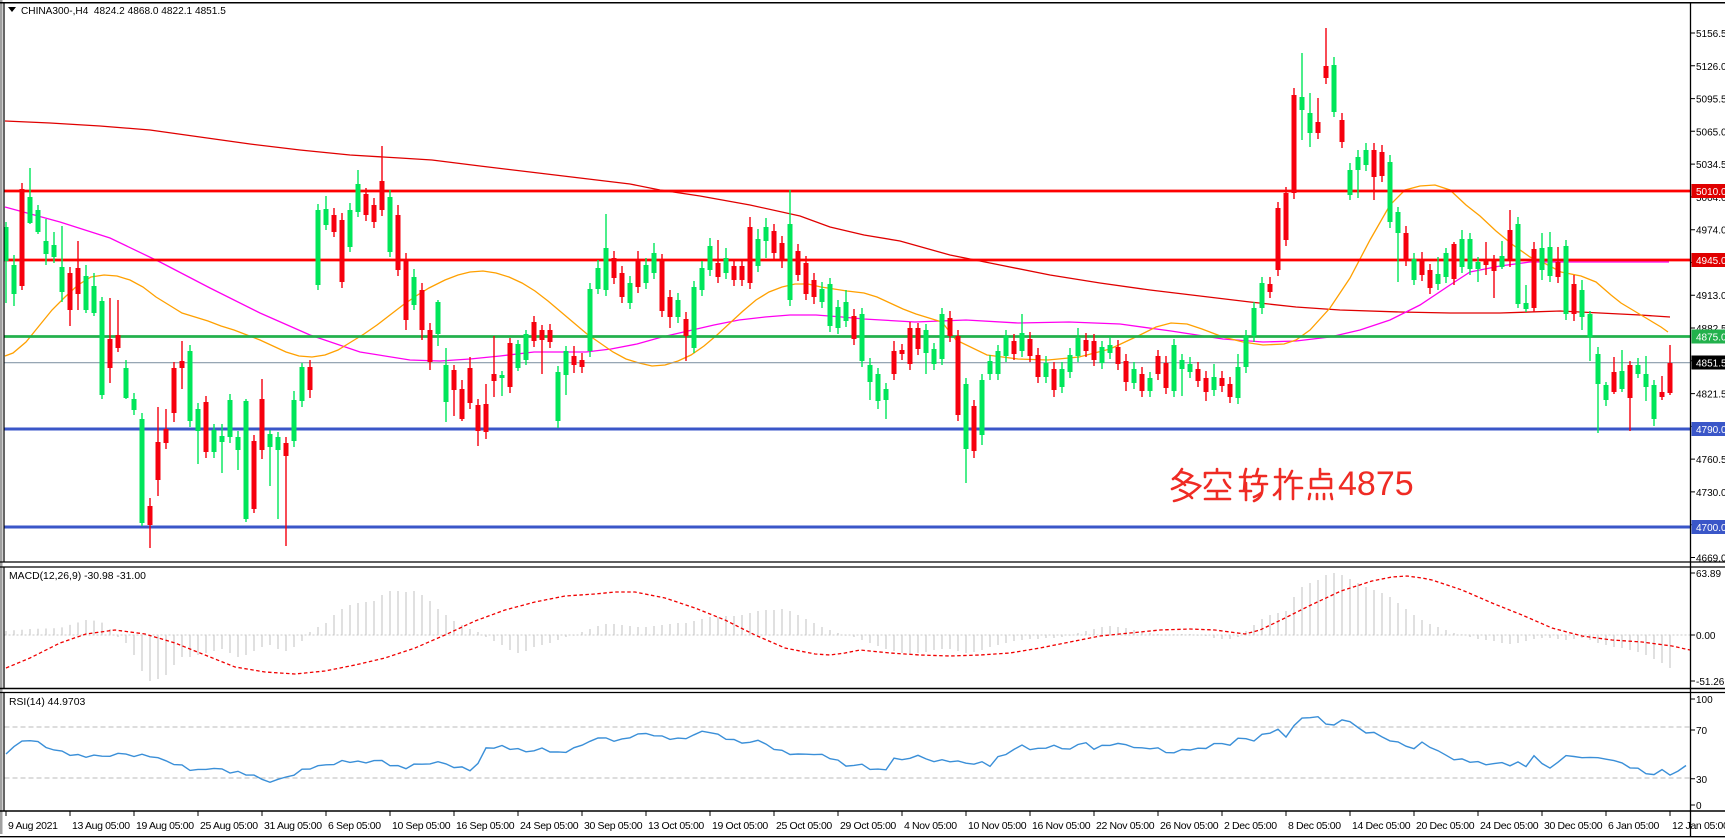 The height and width of the screenshot is (840, 1725). What do you see at coordinates (1699, 806) in the screenshot?
I see `svg-text: 0` at bounding box center [1699, 806].